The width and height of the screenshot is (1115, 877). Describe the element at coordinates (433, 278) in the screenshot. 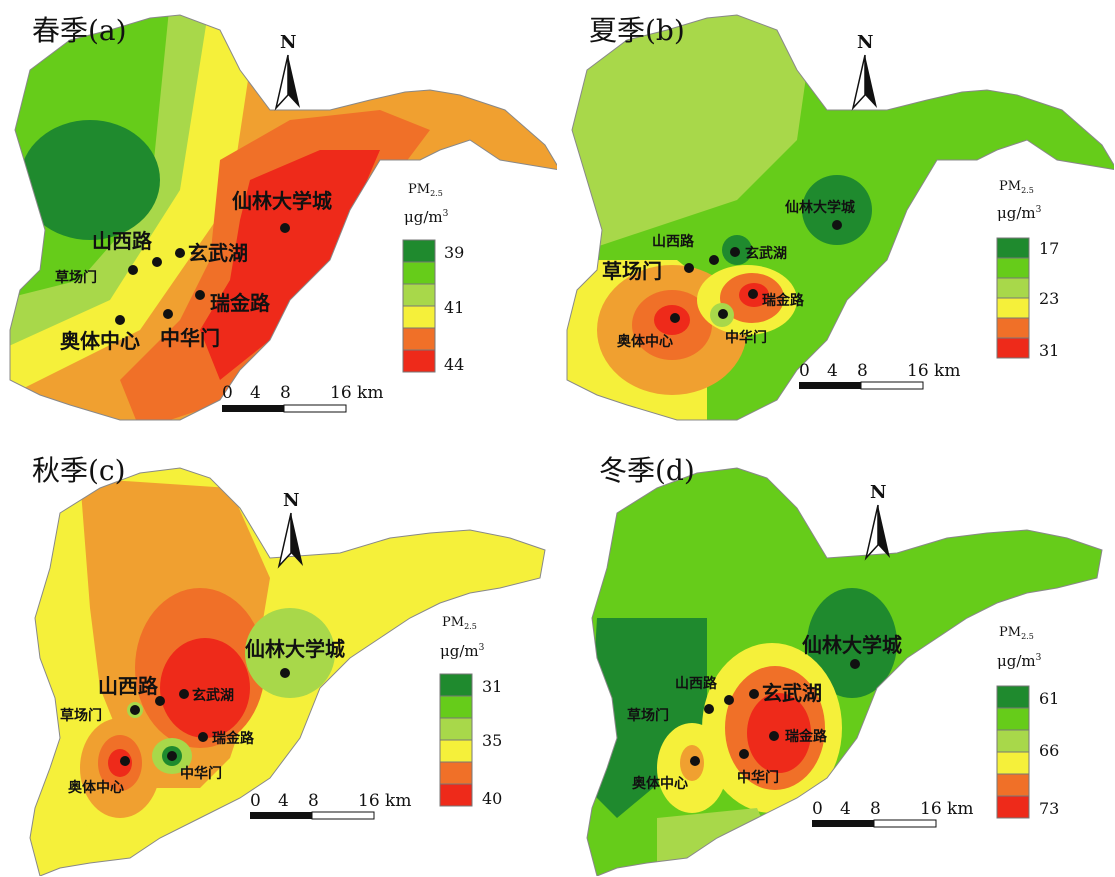

I see `legend: PM2.5 μg/m3 39 41 44` at that location.